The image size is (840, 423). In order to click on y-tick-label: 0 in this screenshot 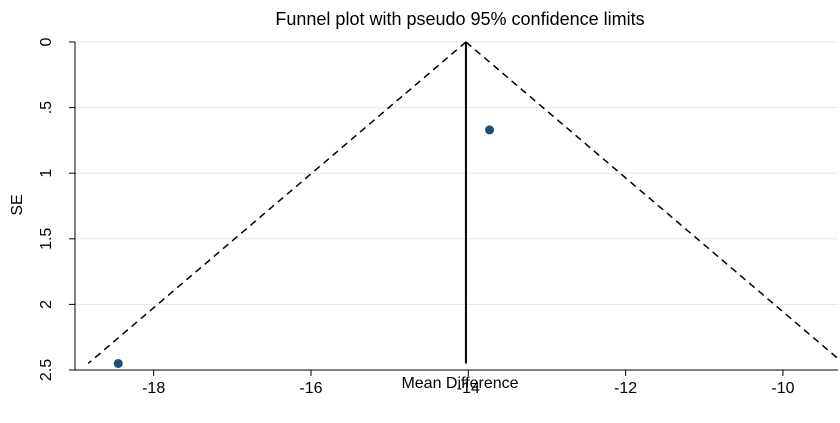, I will do `click(46, 41)`.